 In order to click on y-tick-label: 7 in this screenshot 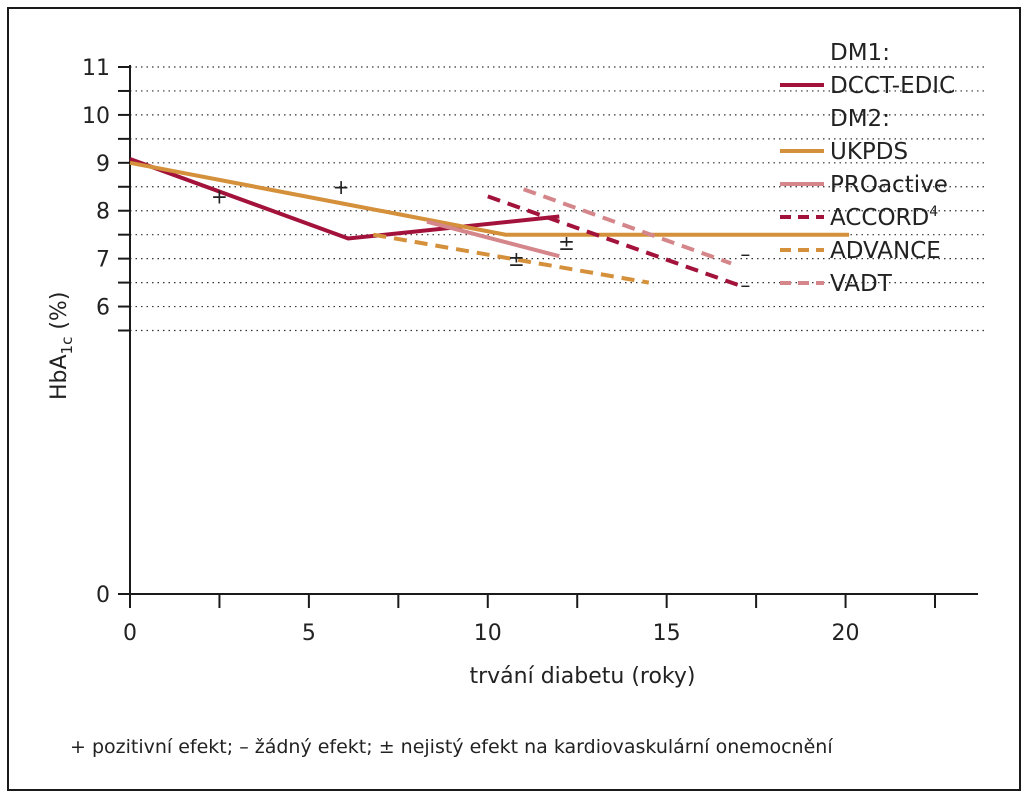, I will do `click(103, 260)`.